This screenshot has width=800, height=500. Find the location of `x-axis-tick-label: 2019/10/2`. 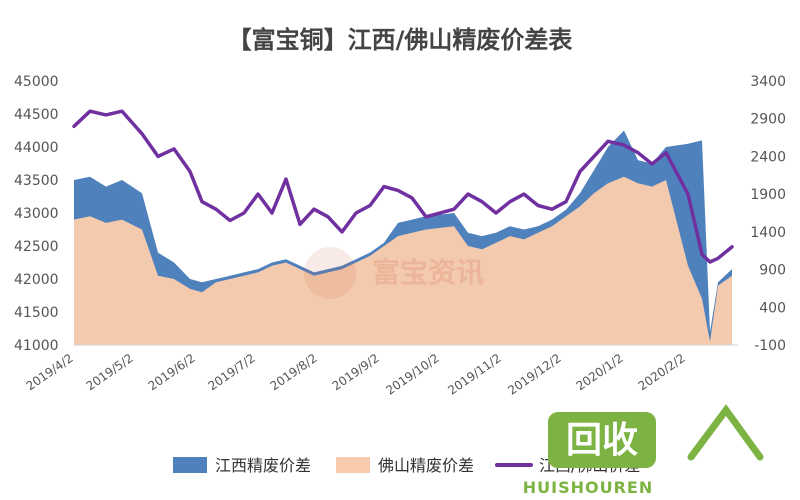

x-axis-tick-label: 2019/10/2 is located at coordinates (412, 374).